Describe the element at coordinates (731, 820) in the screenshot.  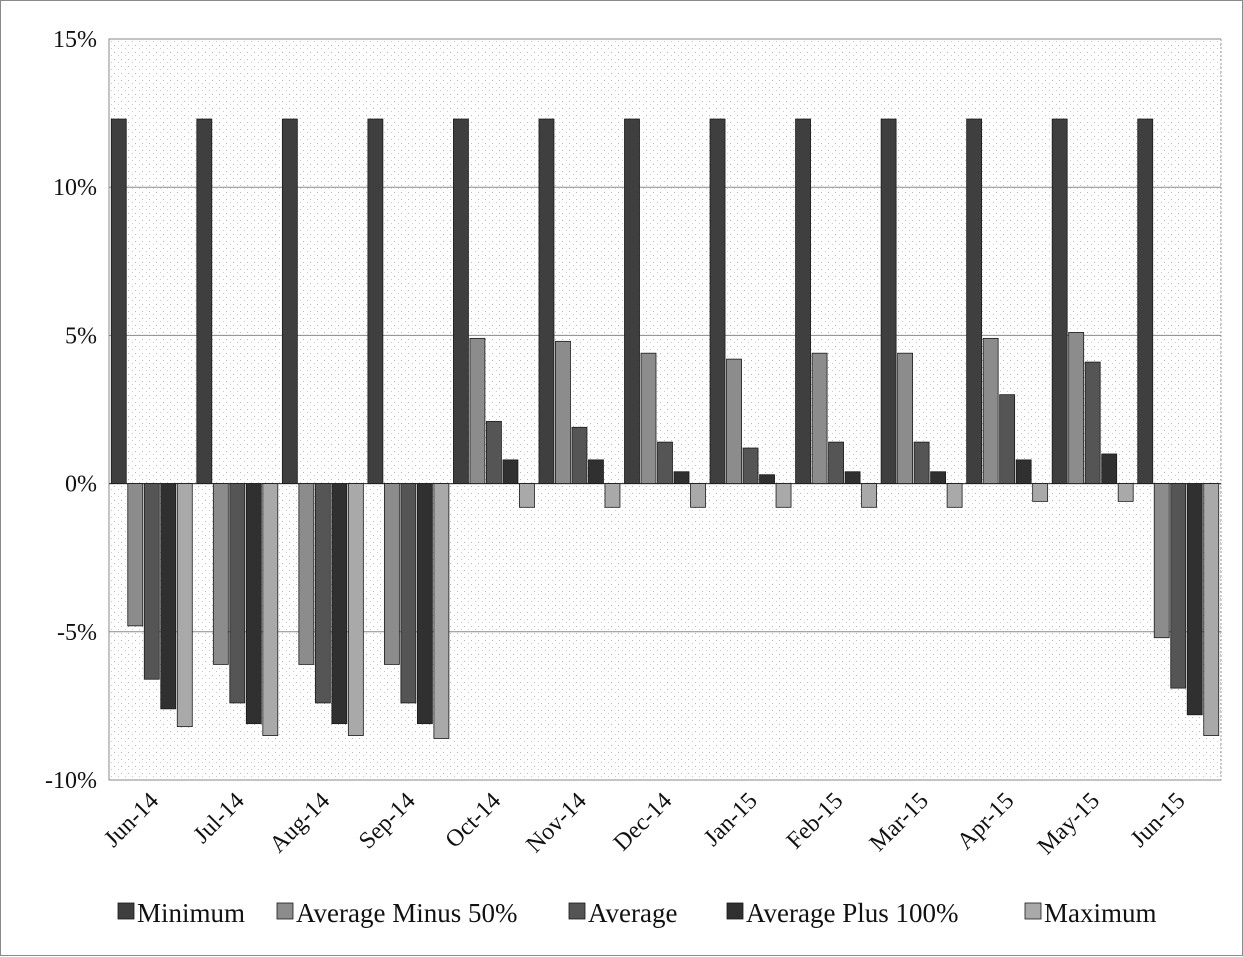
I see `x-tick-label: Jan-15` at that location.